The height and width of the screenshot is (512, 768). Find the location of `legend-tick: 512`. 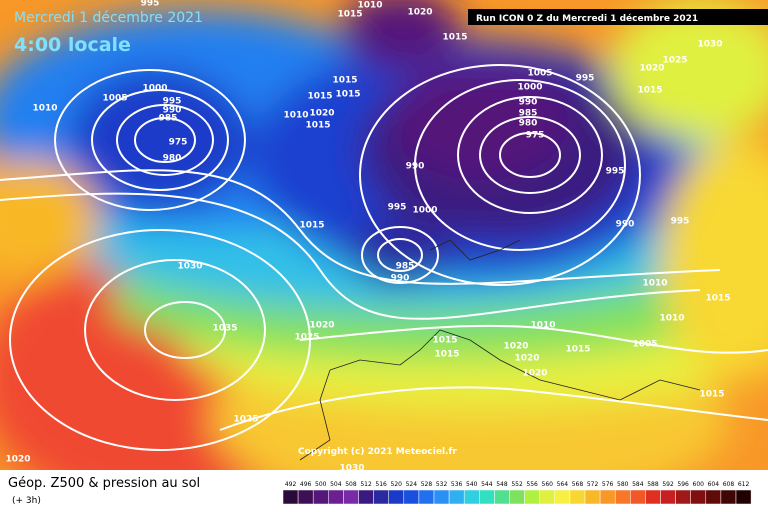

legend-tick: 512 is located at coordinates (366, 484).